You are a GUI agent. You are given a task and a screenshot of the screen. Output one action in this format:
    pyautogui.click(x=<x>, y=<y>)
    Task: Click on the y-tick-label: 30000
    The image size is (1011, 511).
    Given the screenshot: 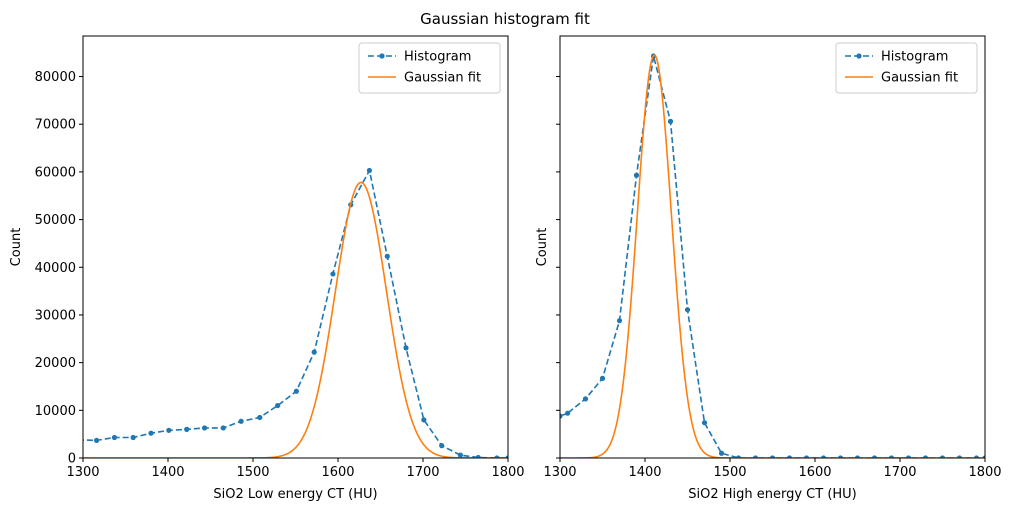 What is the action you would take?
    pyautogui.click(x=55, y=315)
    